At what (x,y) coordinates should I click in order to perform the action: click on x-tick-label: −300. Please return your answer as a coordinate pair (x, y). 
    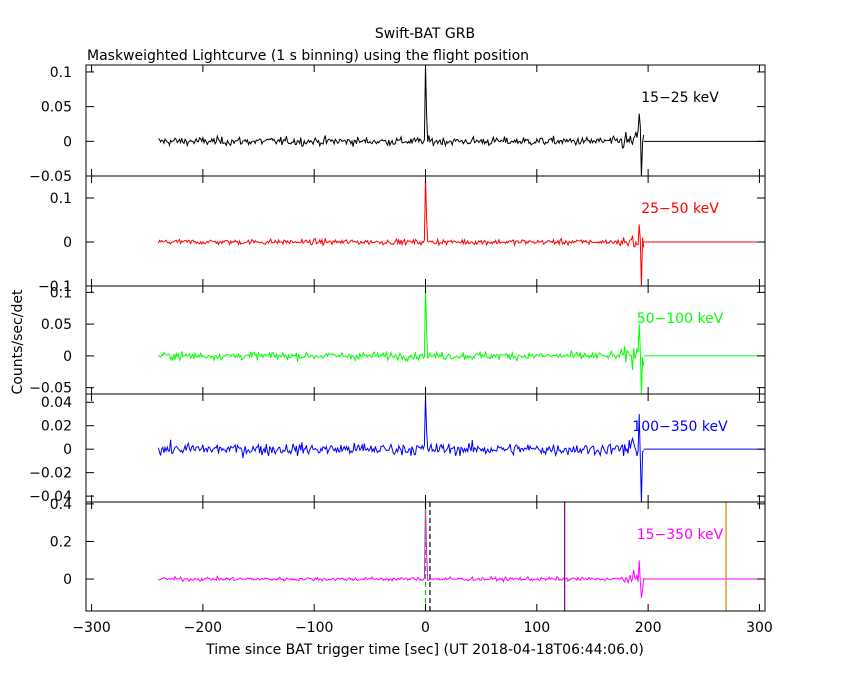
    Looking at the image, I should click on (91, 628).